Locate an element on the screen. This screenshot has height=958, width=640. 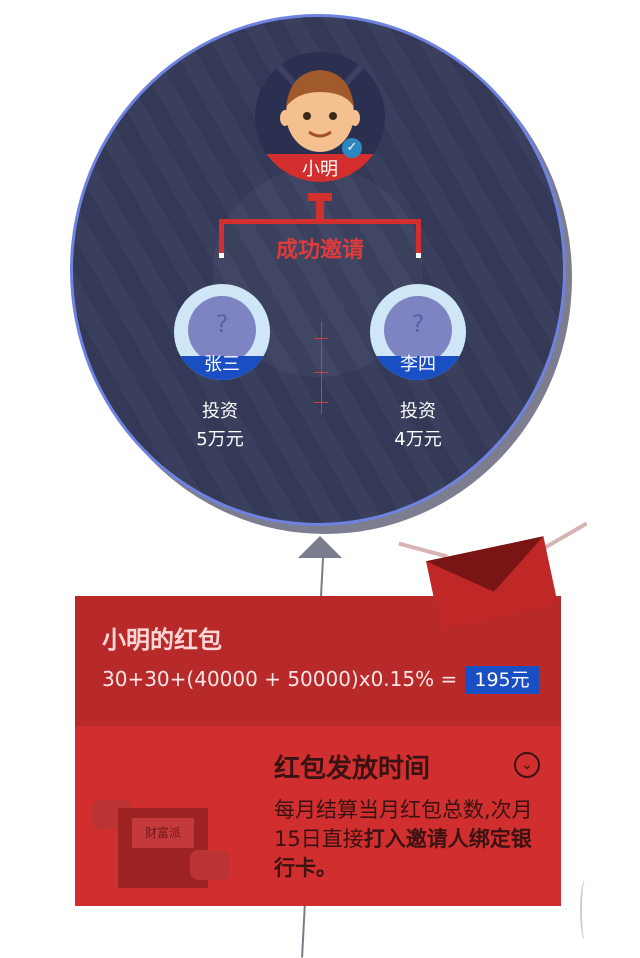
verified-check-icon: ✓ is located at coordinates (352, 148).